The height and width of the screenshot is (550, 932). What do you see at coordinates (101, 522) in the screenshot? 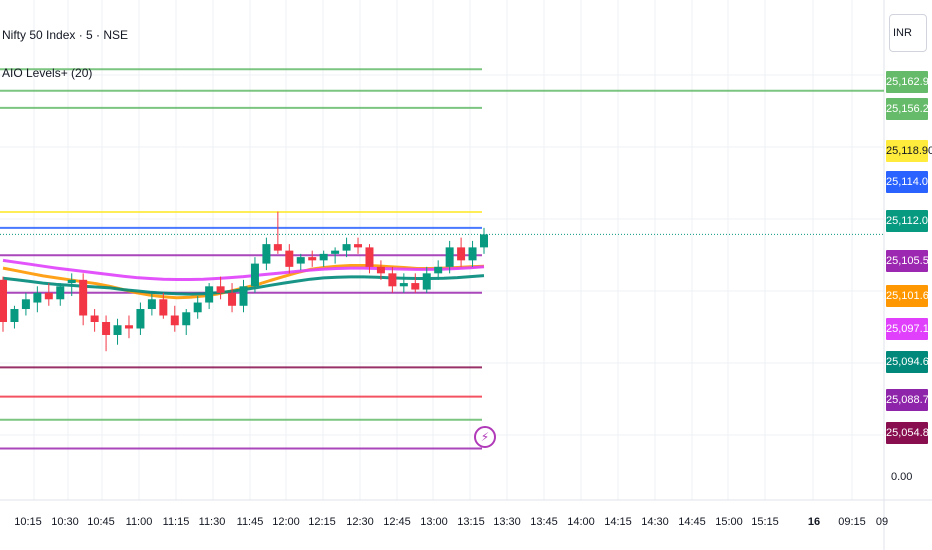
I see `time-label: 10:45` at bounding box center [101, 522].